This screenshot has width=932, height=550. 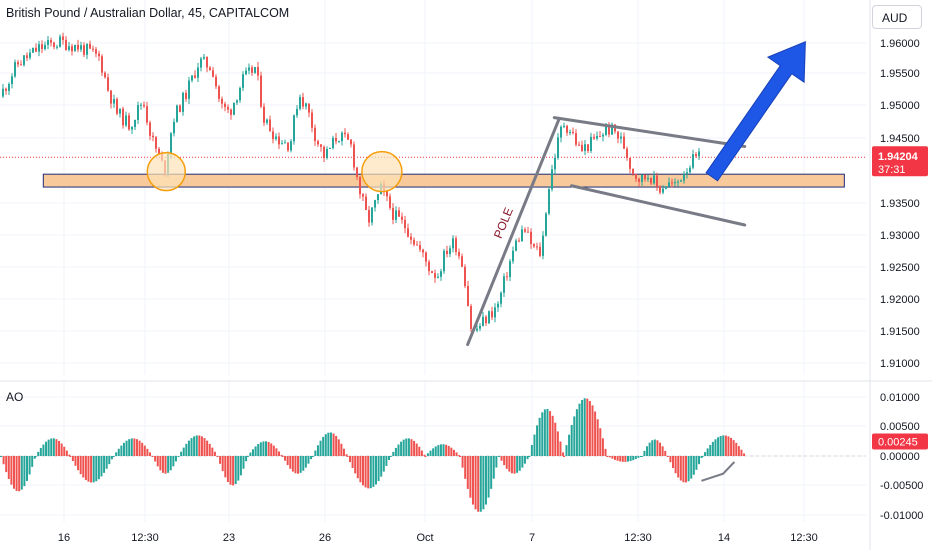 What do you see at coordinates (325, 538) in the screenshot?
I see `time-tick-label: 26` at bounding box center [325, 538].